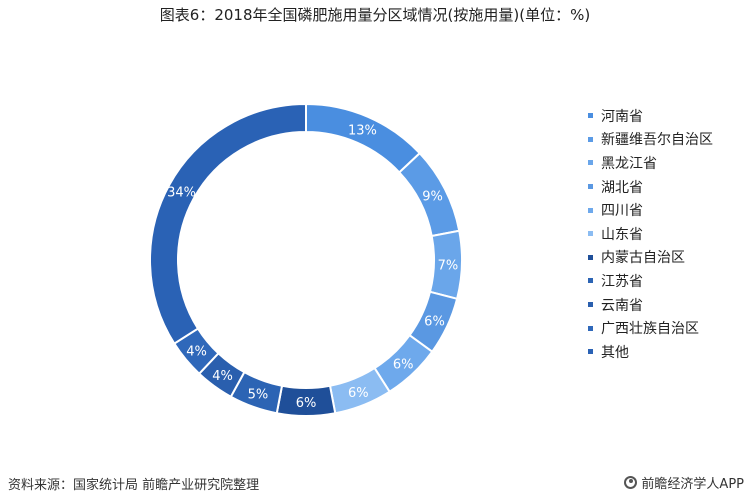 The height and width of the screenshot is (500, 750). I want to click on legend-label: 湖北省, so click(622, 187).